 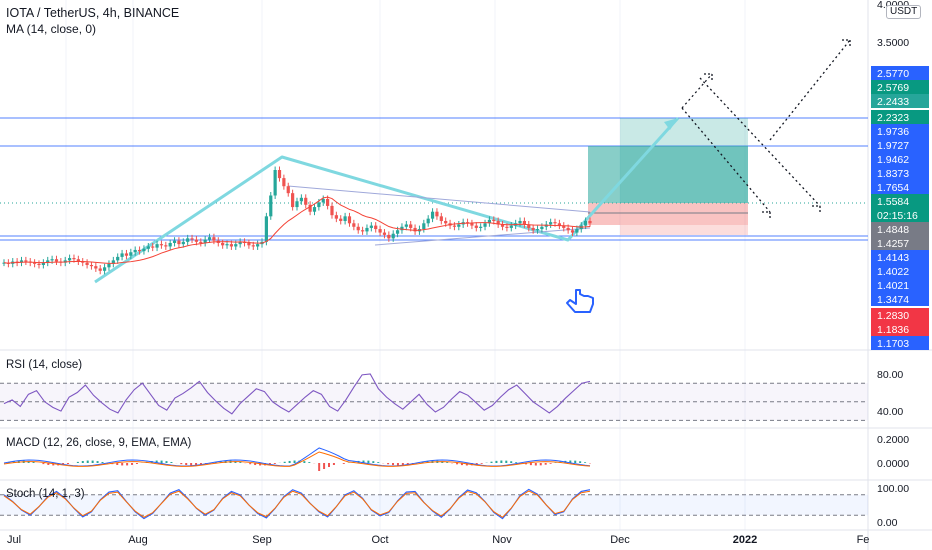 What do you see at coordinates (93, 13) in the screenshot?
I see `symbol-title: IOTA / TetherUS, 4h, BINANCE` at bounding box center [93, 13].